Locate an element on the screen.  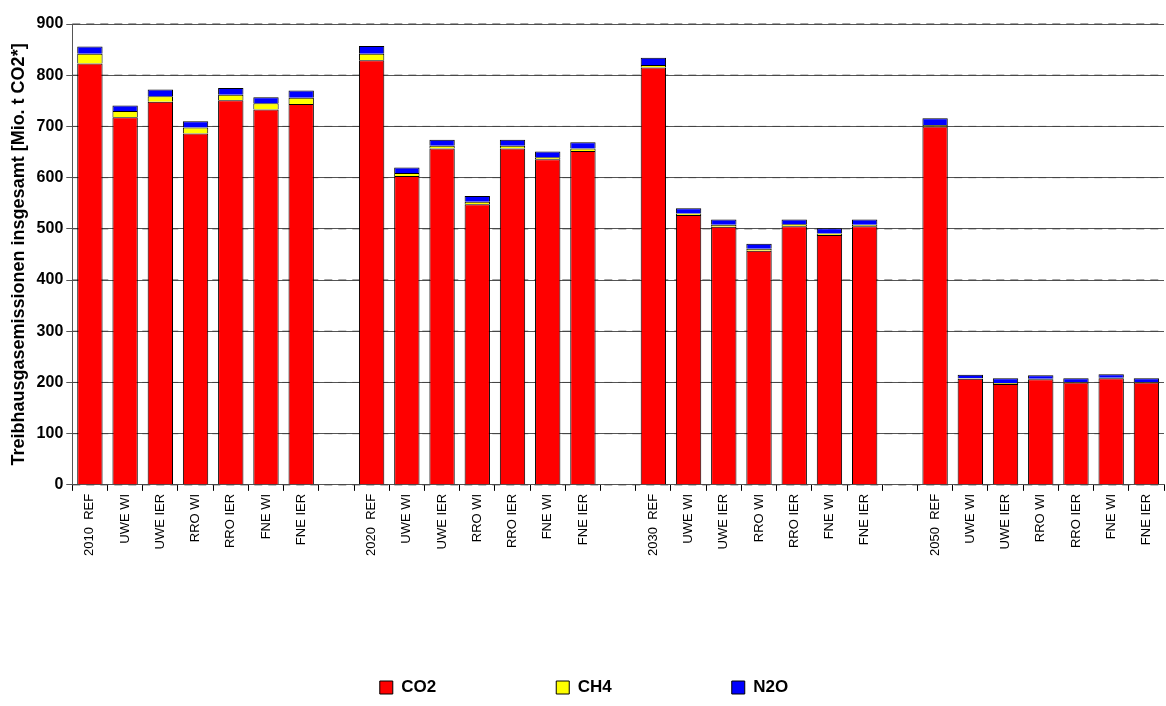
y-tick-label: 500 is located at coordinates (50, 228).